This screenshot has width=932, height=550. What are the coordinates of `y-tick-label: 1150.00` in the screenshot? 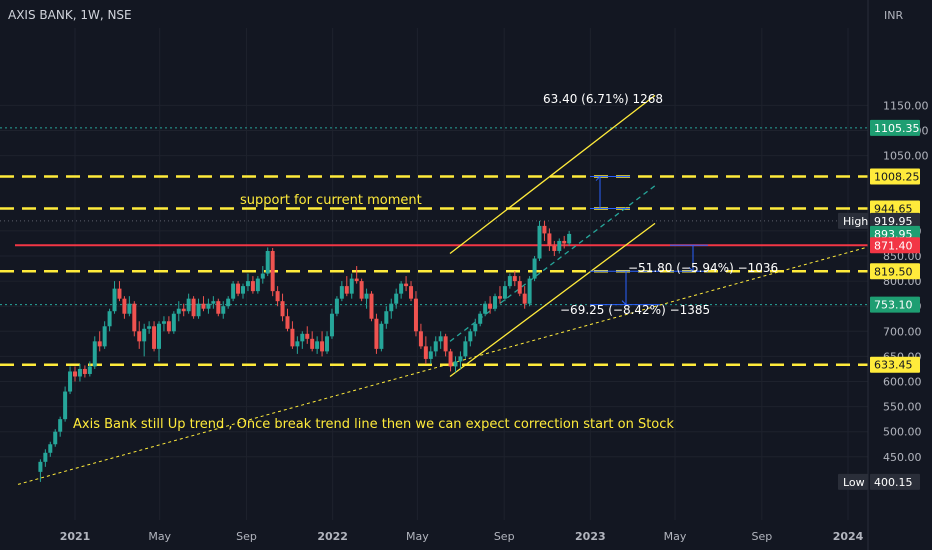 It's located at (906, 105).